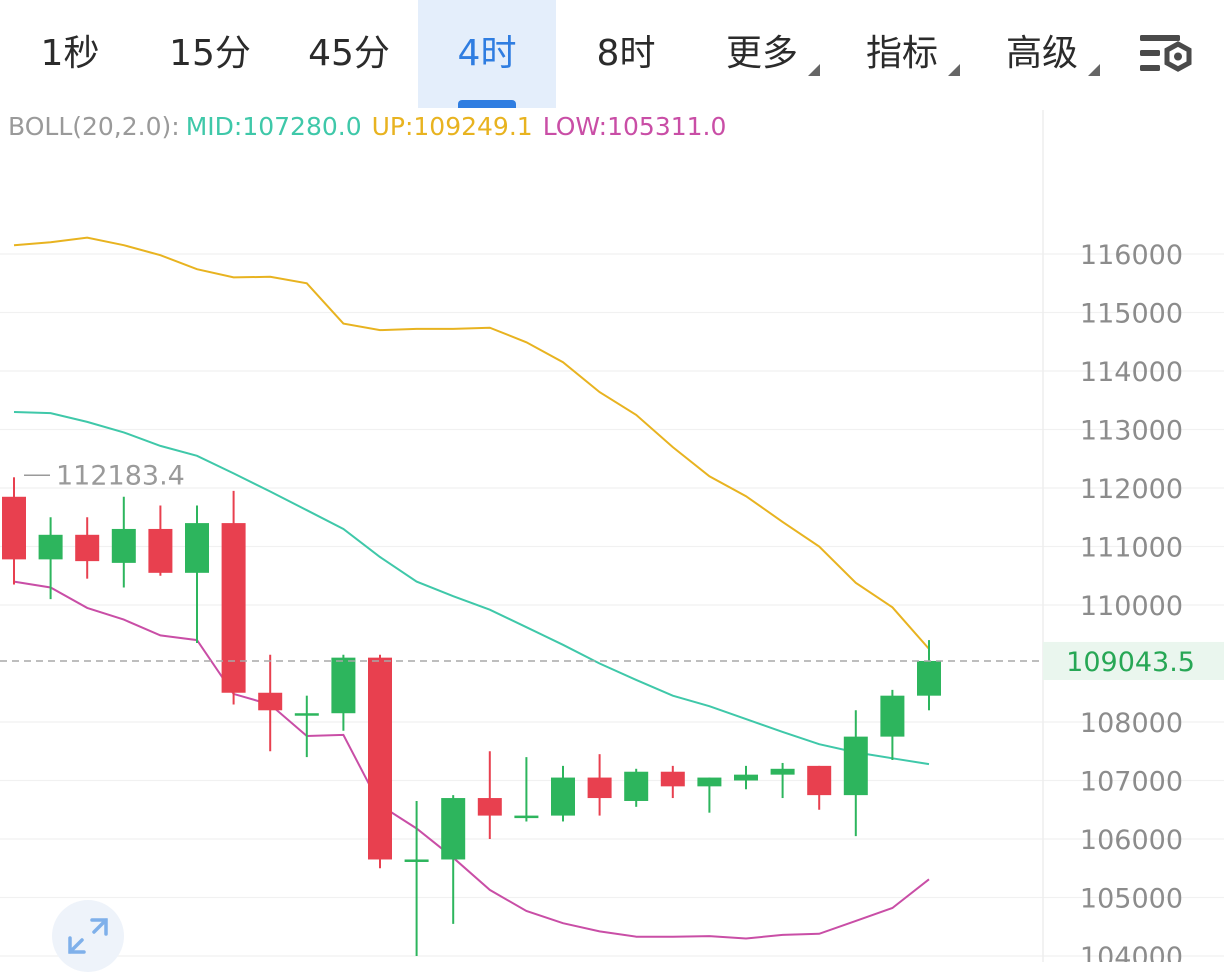 The image size is (1224, 976). I want to click on tab-8h: 8时, so click(626, 54).